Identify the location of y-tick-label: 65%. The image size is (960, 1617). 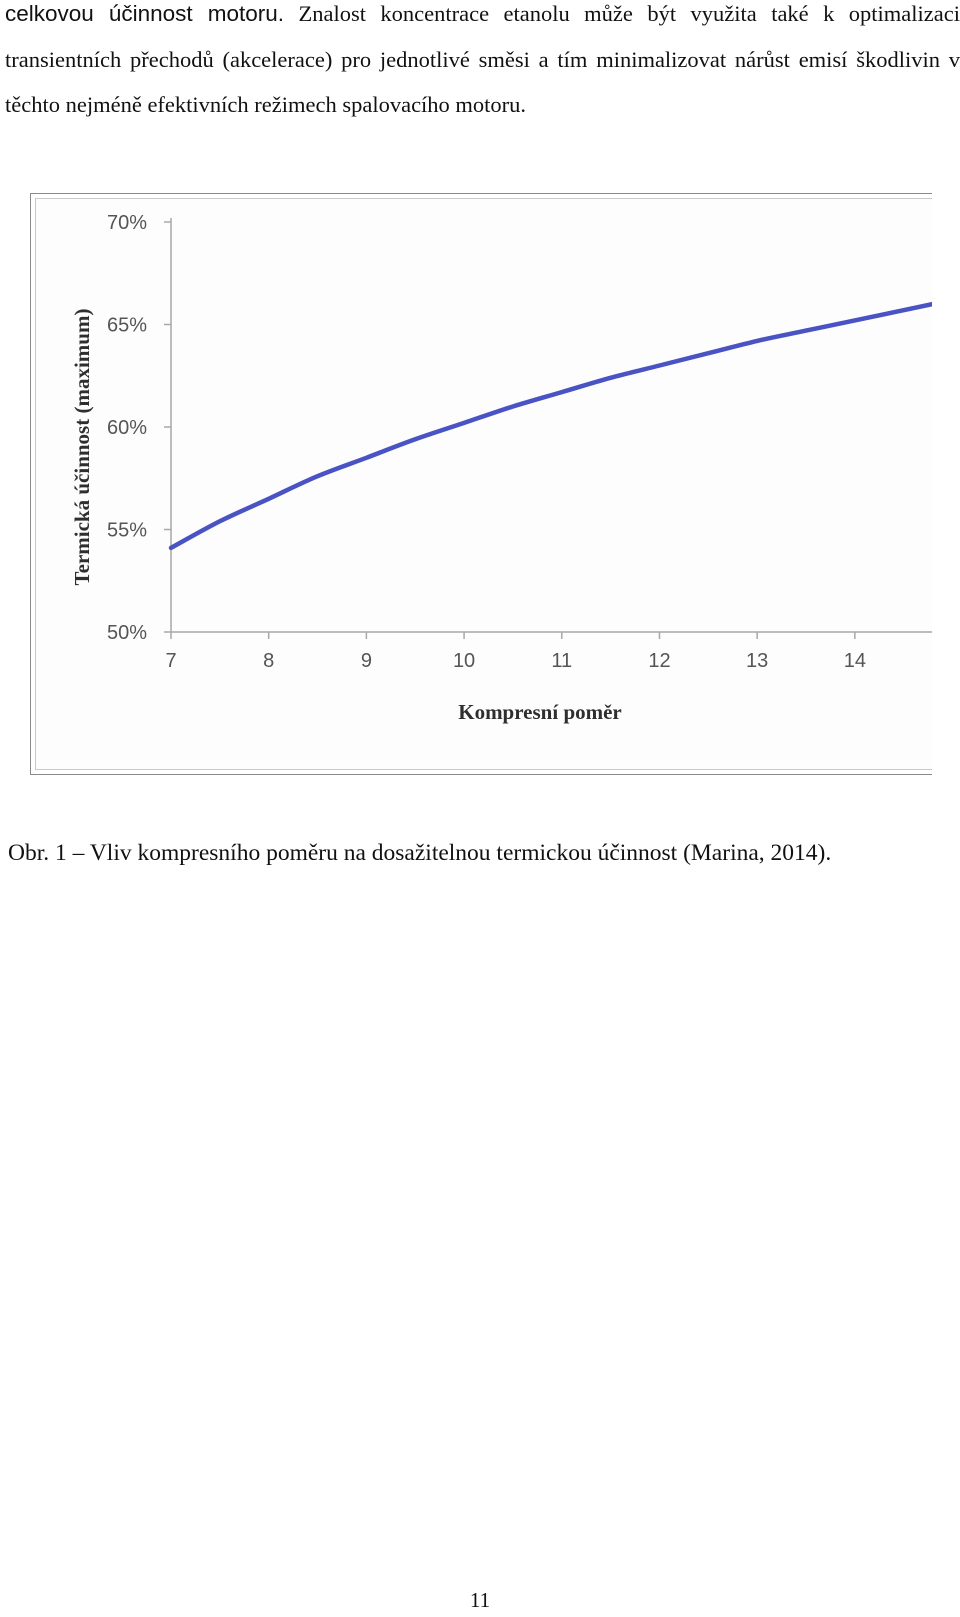
(127, 326).